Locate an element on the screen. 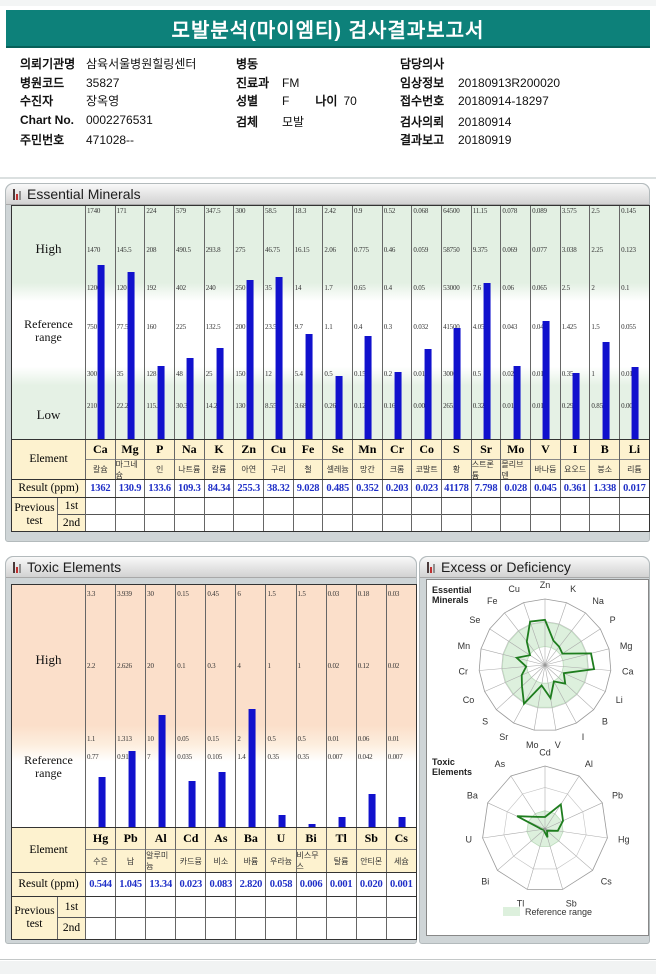 The height and width of the screenshot is (974, 656). result-value-Sb: 0.020 is located at coordinates (370, 884).